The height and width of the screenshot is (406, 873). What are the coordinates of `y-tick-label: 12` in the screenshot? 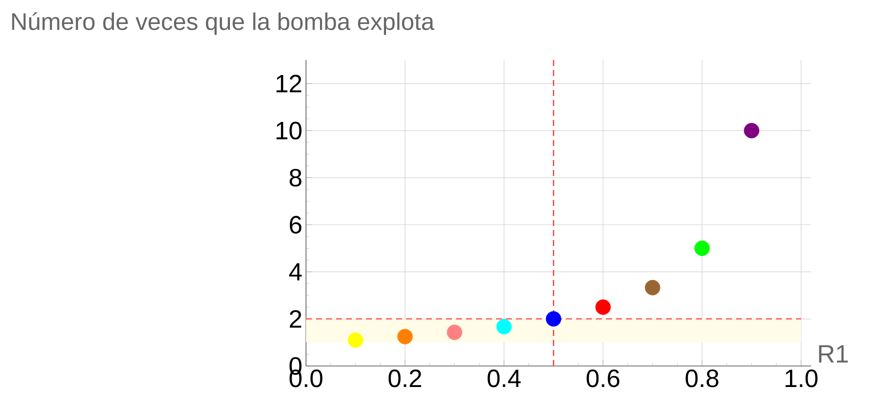 It's located at (289, 83).